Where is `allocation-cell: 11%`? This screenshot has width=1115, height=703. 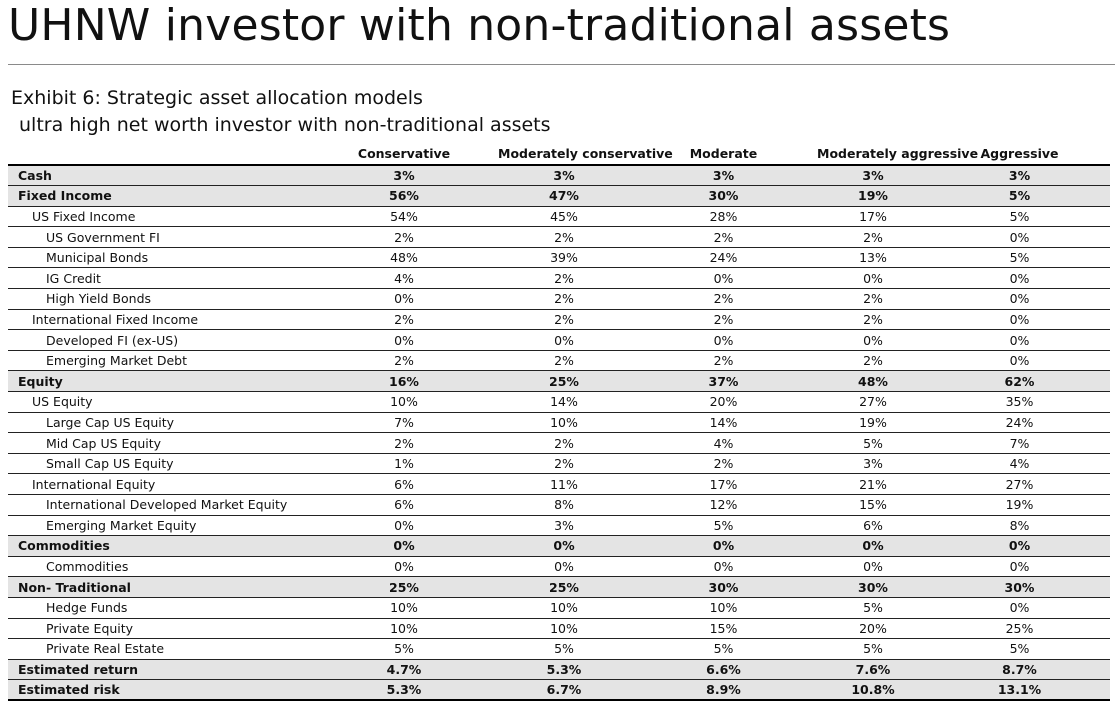
allocation-cell: 11% is located at coordinates (564, 484).